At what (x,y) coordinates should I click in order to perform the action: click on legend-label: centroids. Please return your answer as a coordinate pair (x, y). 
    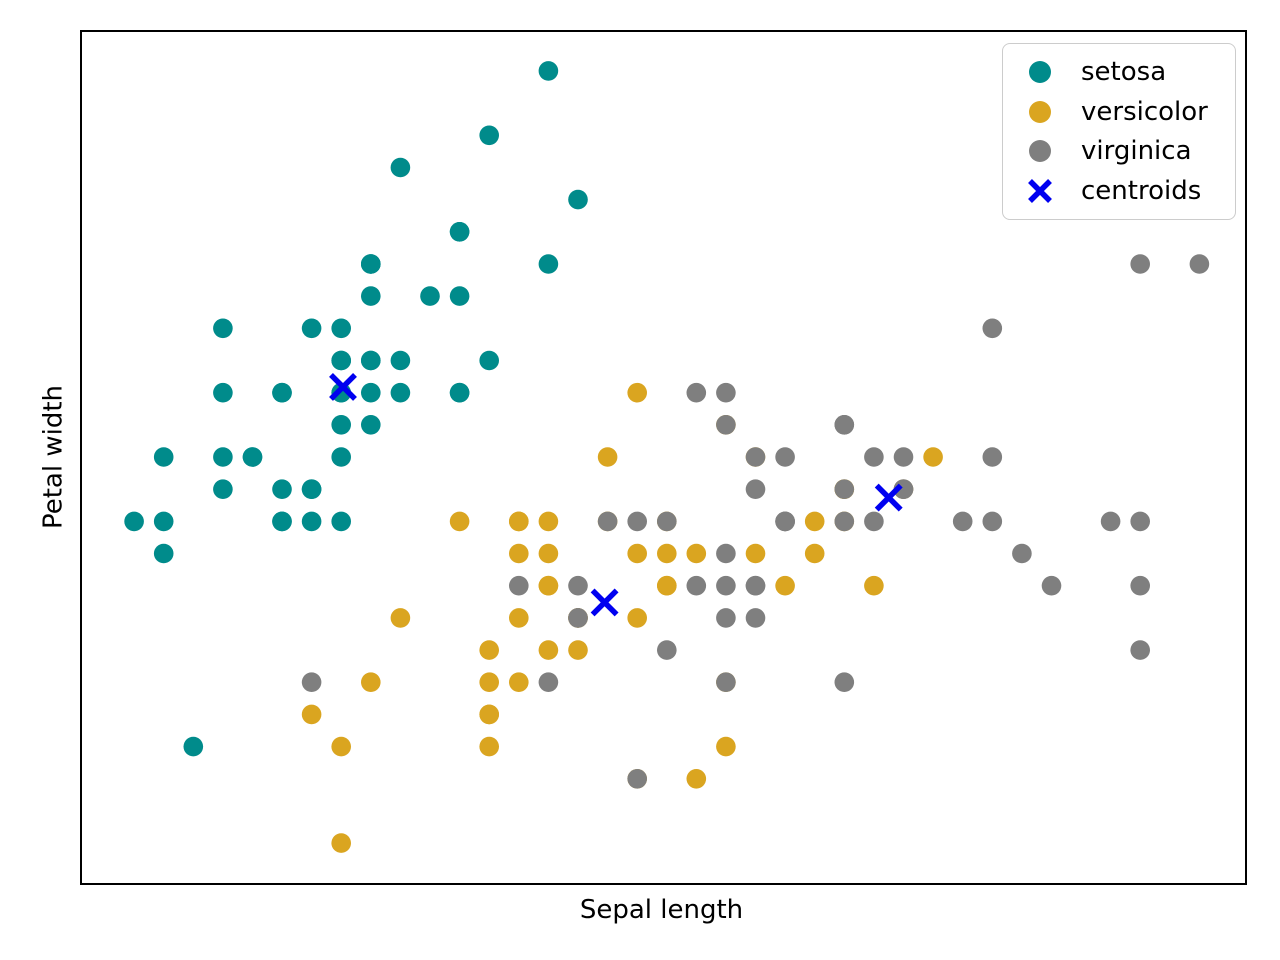
    Looking at the image, I should click on (1141, 191).